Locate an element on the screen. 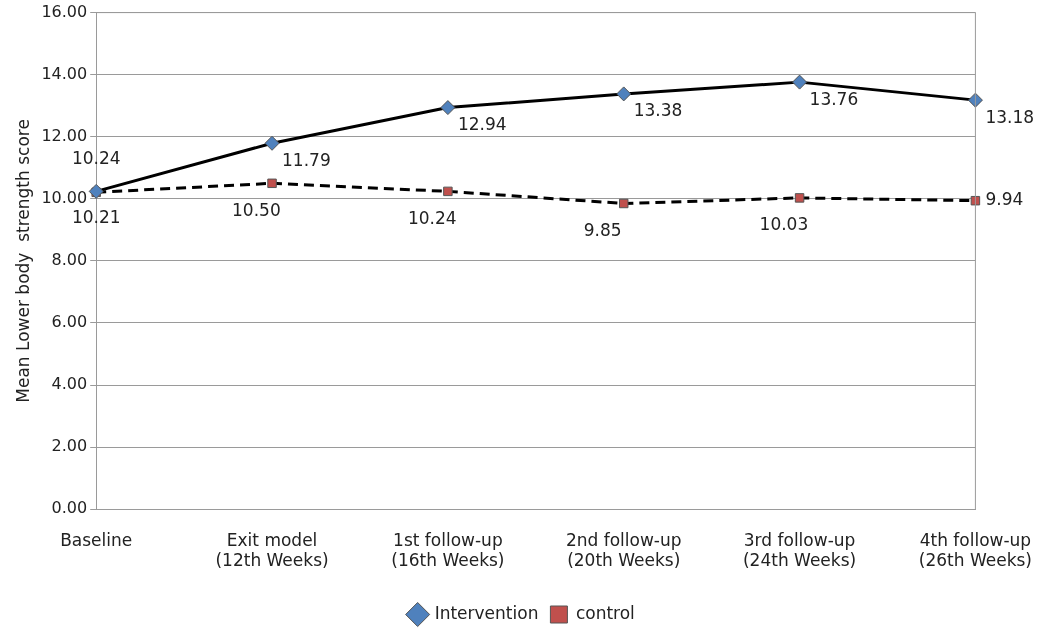  y-tick-label: 6.00 is located at coordinates (69, 322).